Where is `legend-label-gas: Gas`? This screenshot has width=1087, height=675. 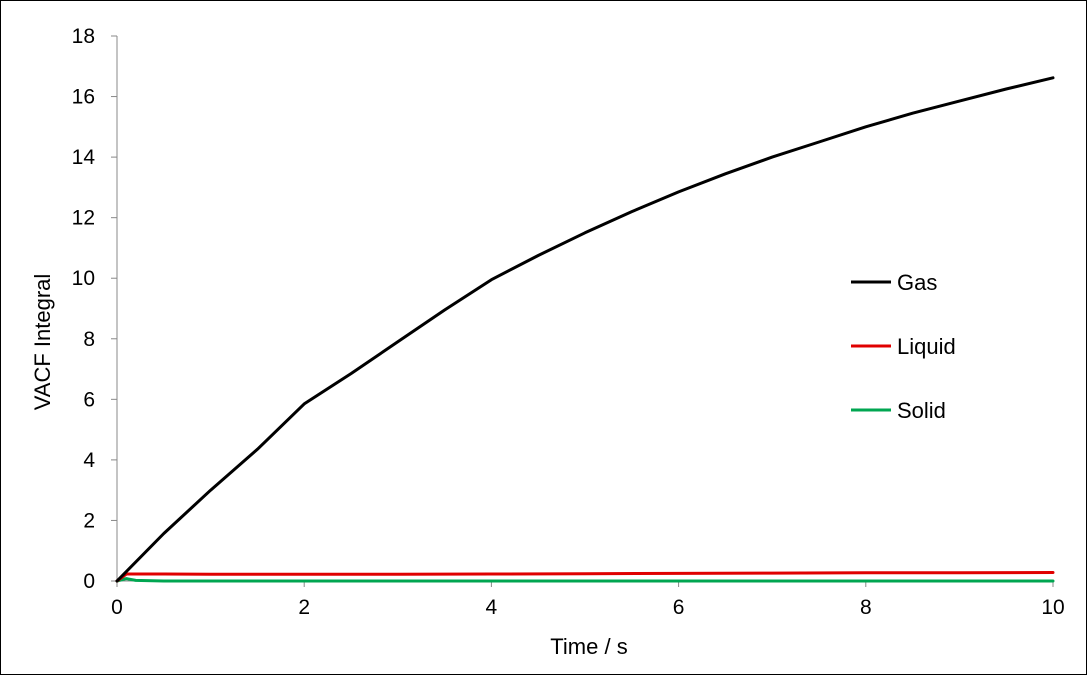 legend-label-gas: Gas is located at coordinates (917, 282).